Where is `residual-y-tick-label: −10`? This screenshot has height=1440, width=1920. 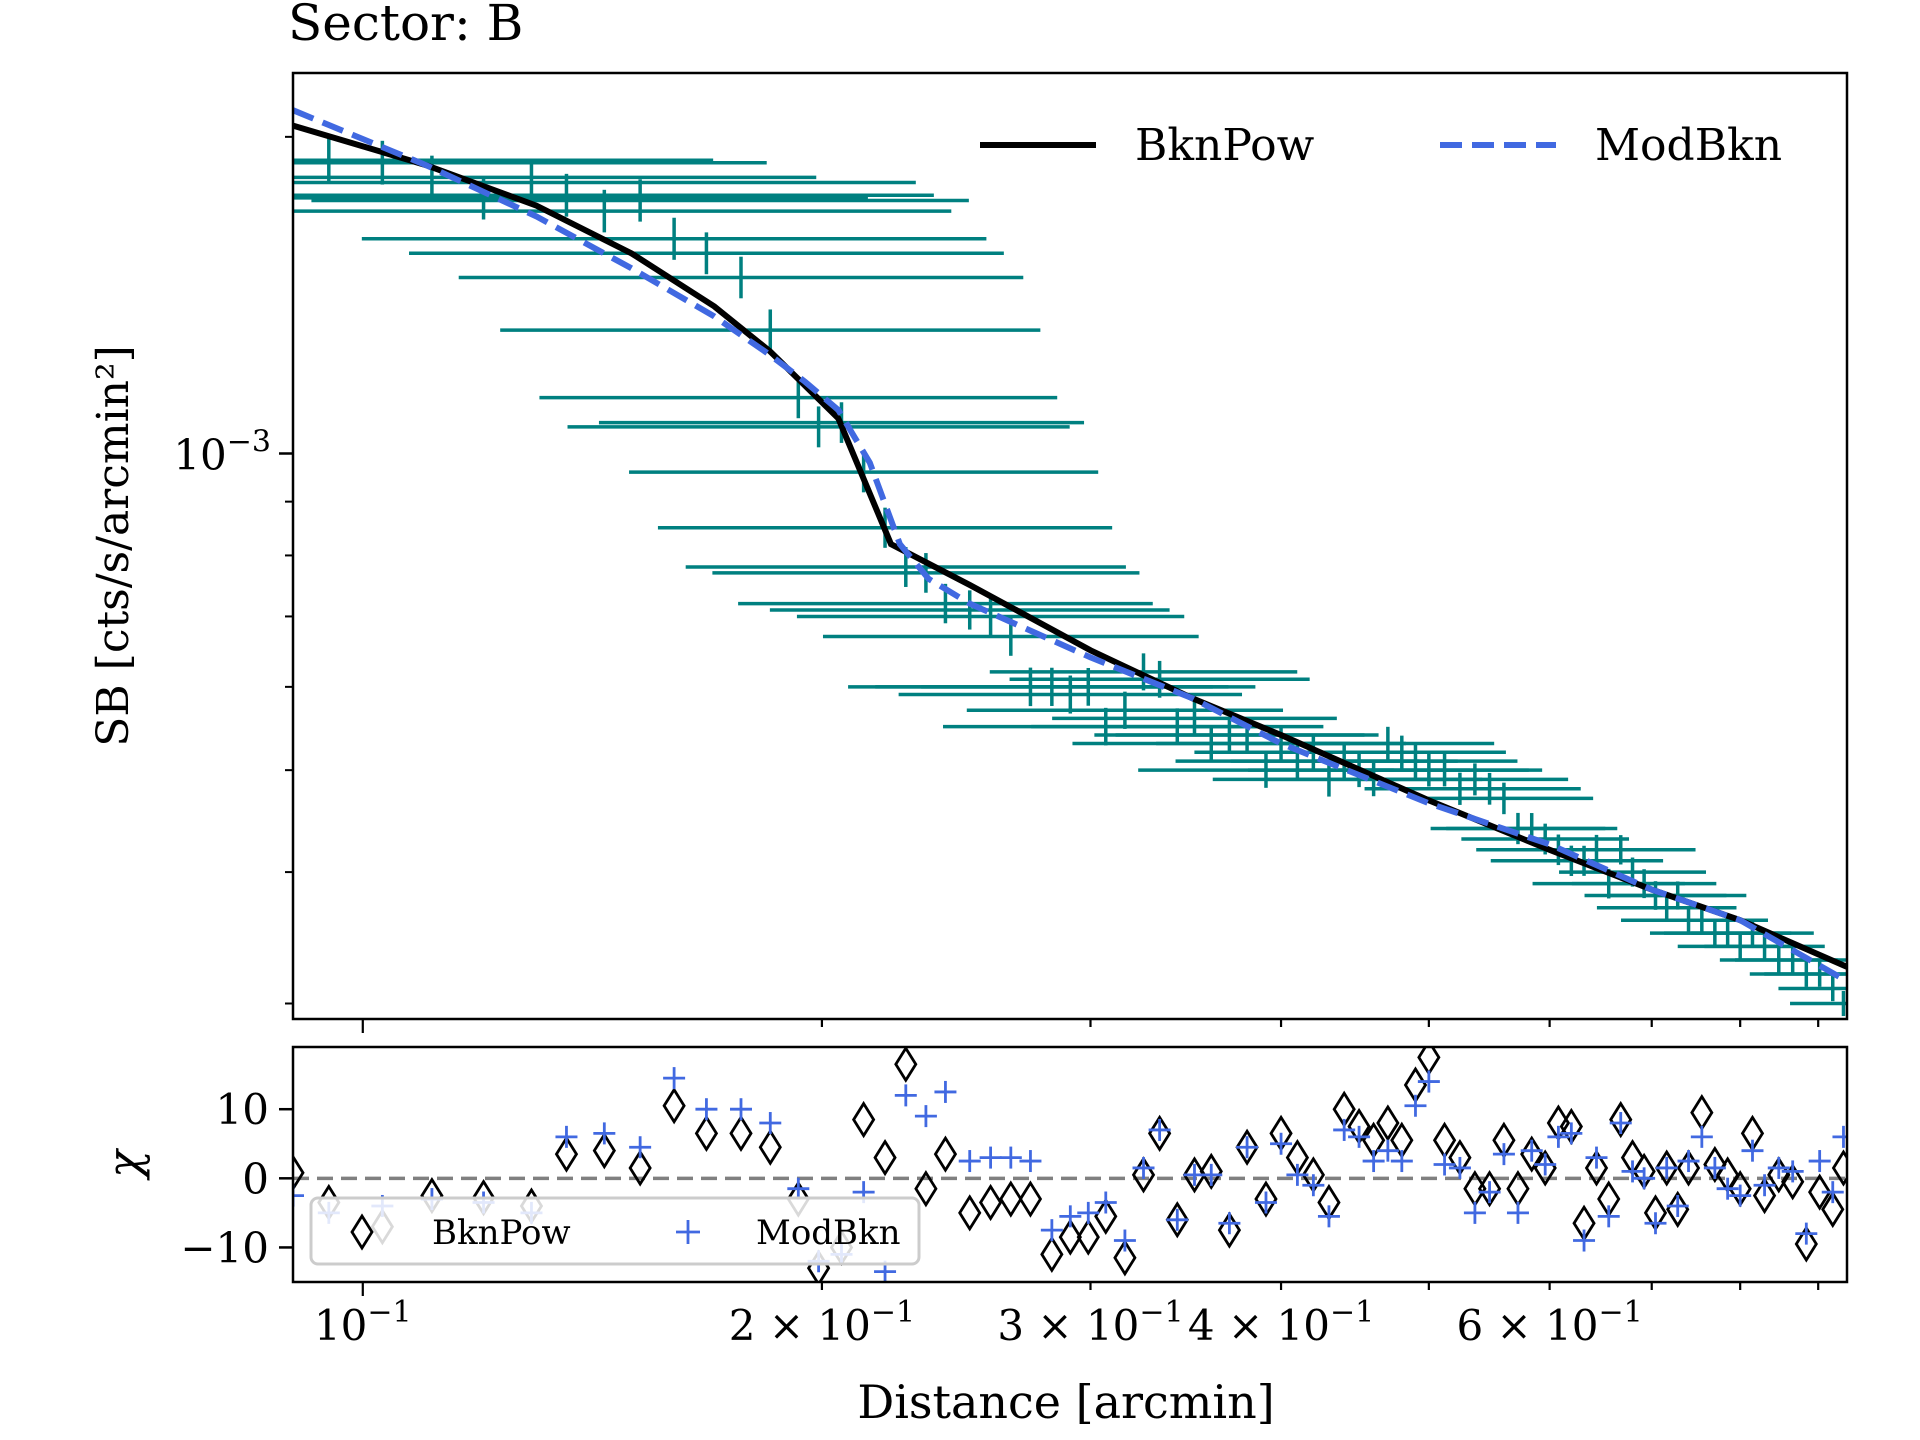
residual-y-tick-label: −10 is located at coordinates (224, 1247).